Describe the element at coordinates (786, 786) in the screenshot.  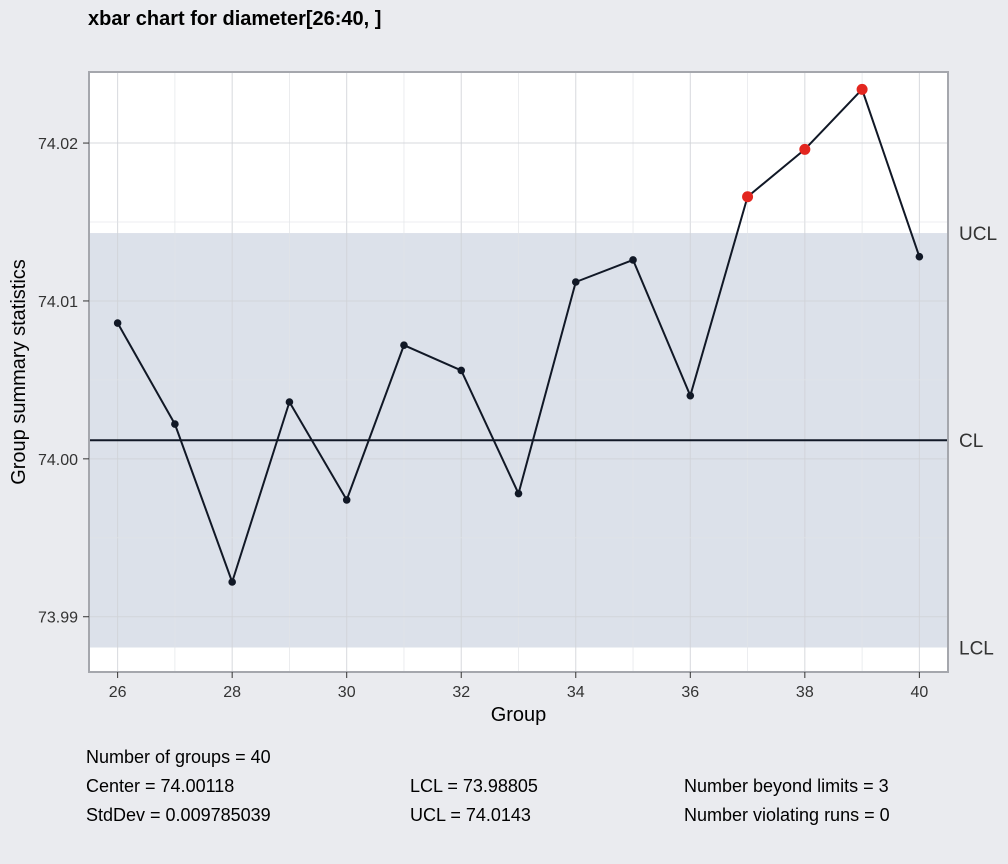
I see `stat-number-beyond-limits: Number beyond limits = 3` at that location.